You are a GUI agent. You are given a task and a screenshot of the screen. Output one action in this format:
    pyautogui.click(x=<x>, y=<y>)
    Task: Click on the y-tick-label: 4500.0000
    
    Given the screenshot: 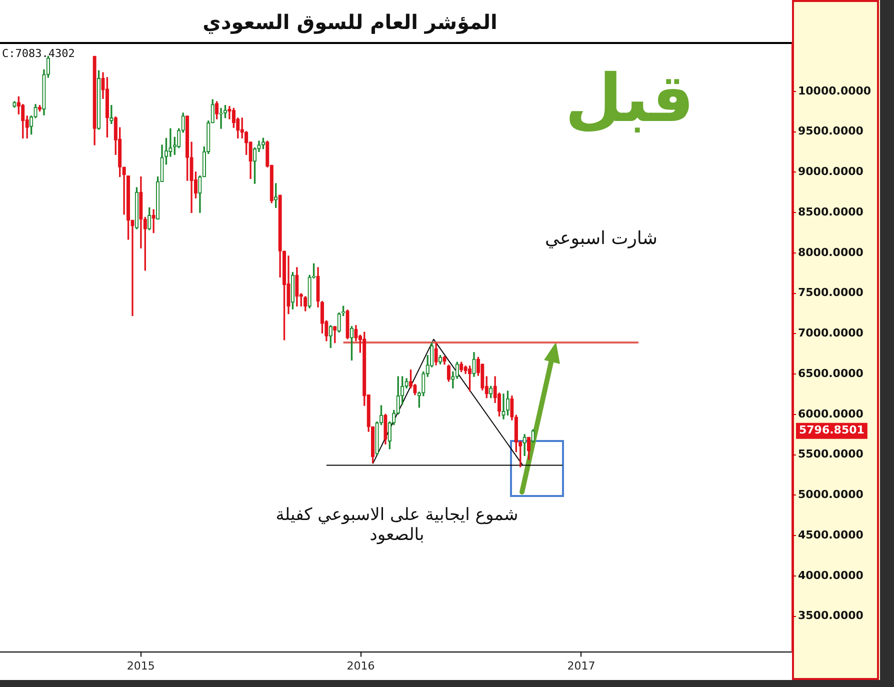 What is the action you would take?
    pyautogui.click(x=831, y=535)
    